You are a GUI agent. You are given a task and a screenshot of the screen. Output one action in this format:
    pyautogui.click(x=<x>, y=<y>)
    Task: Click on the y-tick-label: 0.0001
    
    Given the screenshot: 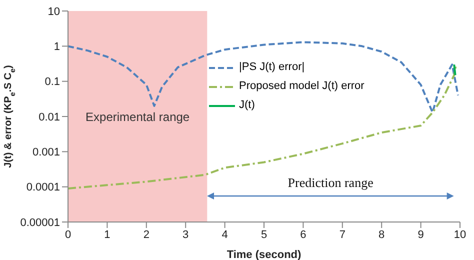 What is the action you would take?
    pyautogui.click(x=43, y=188)
    